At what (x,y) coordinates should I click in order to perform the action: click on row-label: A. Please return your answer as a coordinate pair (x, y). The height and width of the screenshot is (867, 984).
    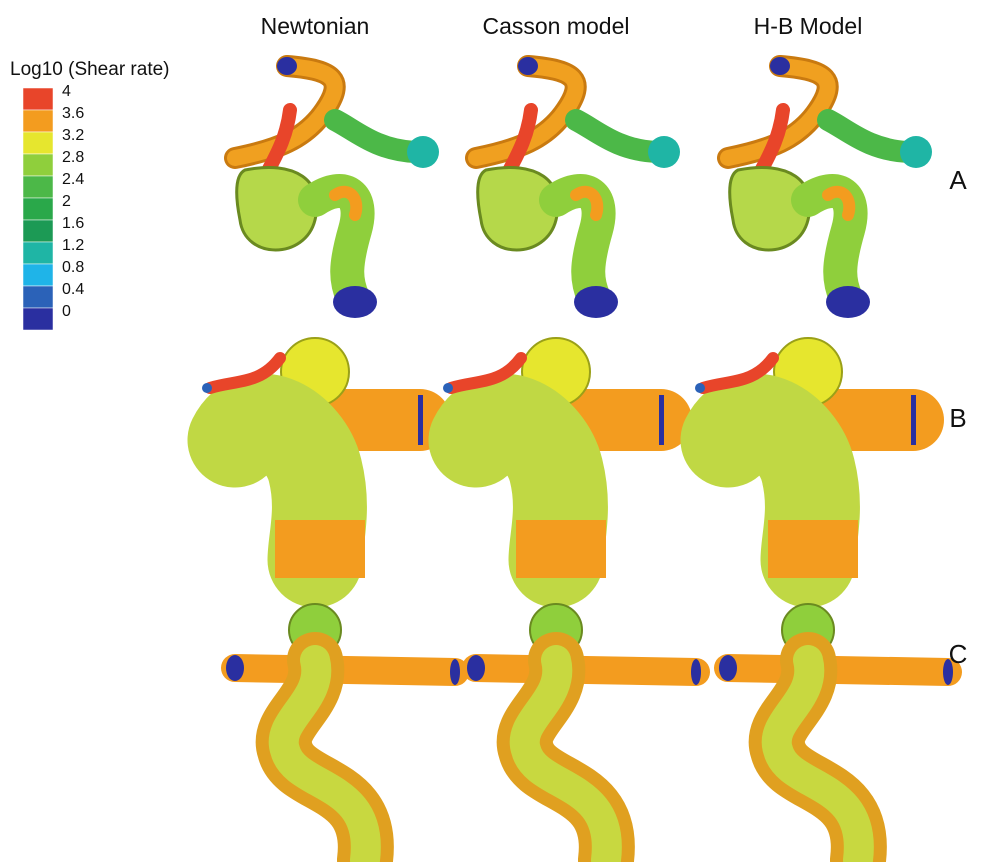
    Looking at the image, I should click on (958, 180).